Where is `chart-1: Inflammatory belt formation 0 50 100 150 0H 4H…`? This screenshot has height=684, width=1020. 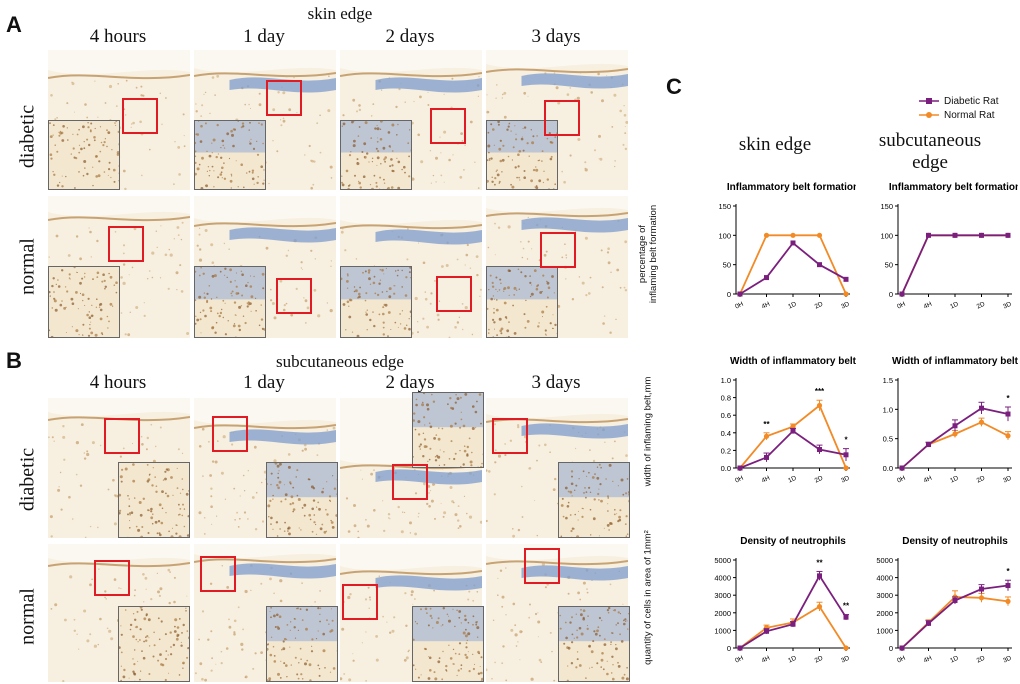 chart-1: Inflammatory belt formation 0 50 100 150 0H 4H… is located at coordinates (787, 246).